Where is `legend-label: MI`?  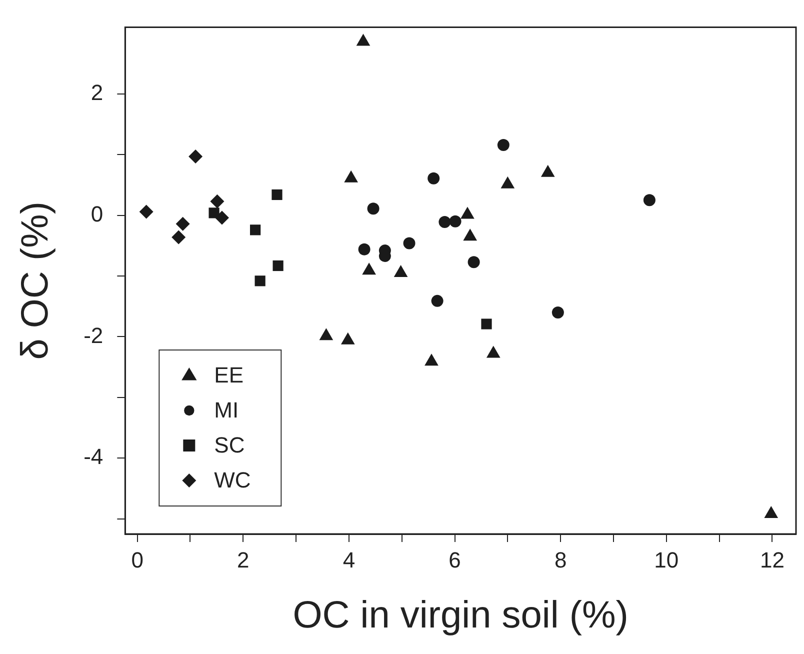 legend-label: MI is located at coordinates (226, 410).